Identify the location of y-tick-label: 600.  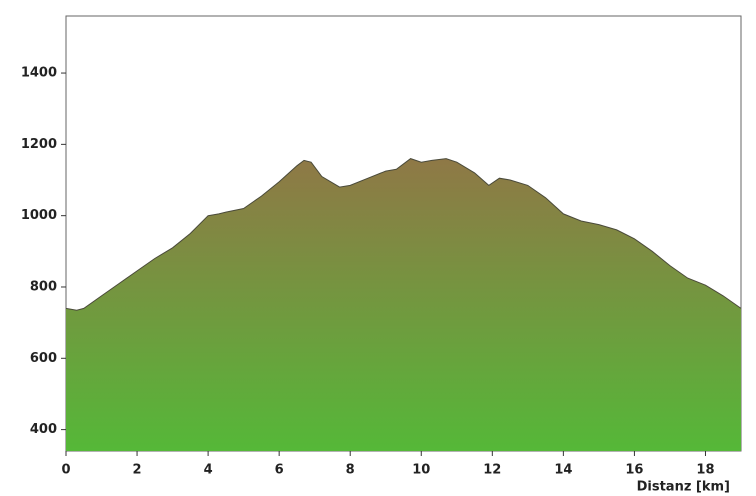
(43, 358).